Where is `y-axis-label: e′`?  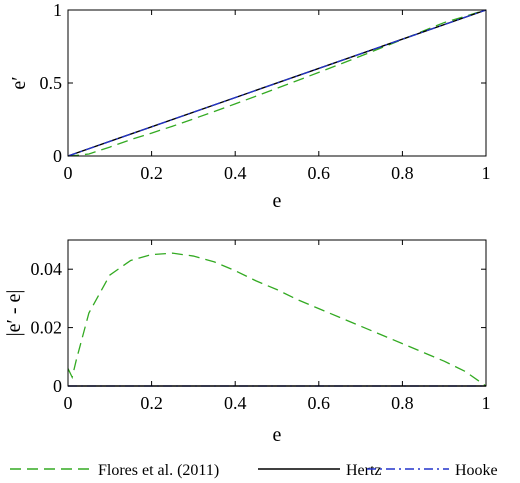
y-axis-label: e′ is located at coordinates (19, 82).